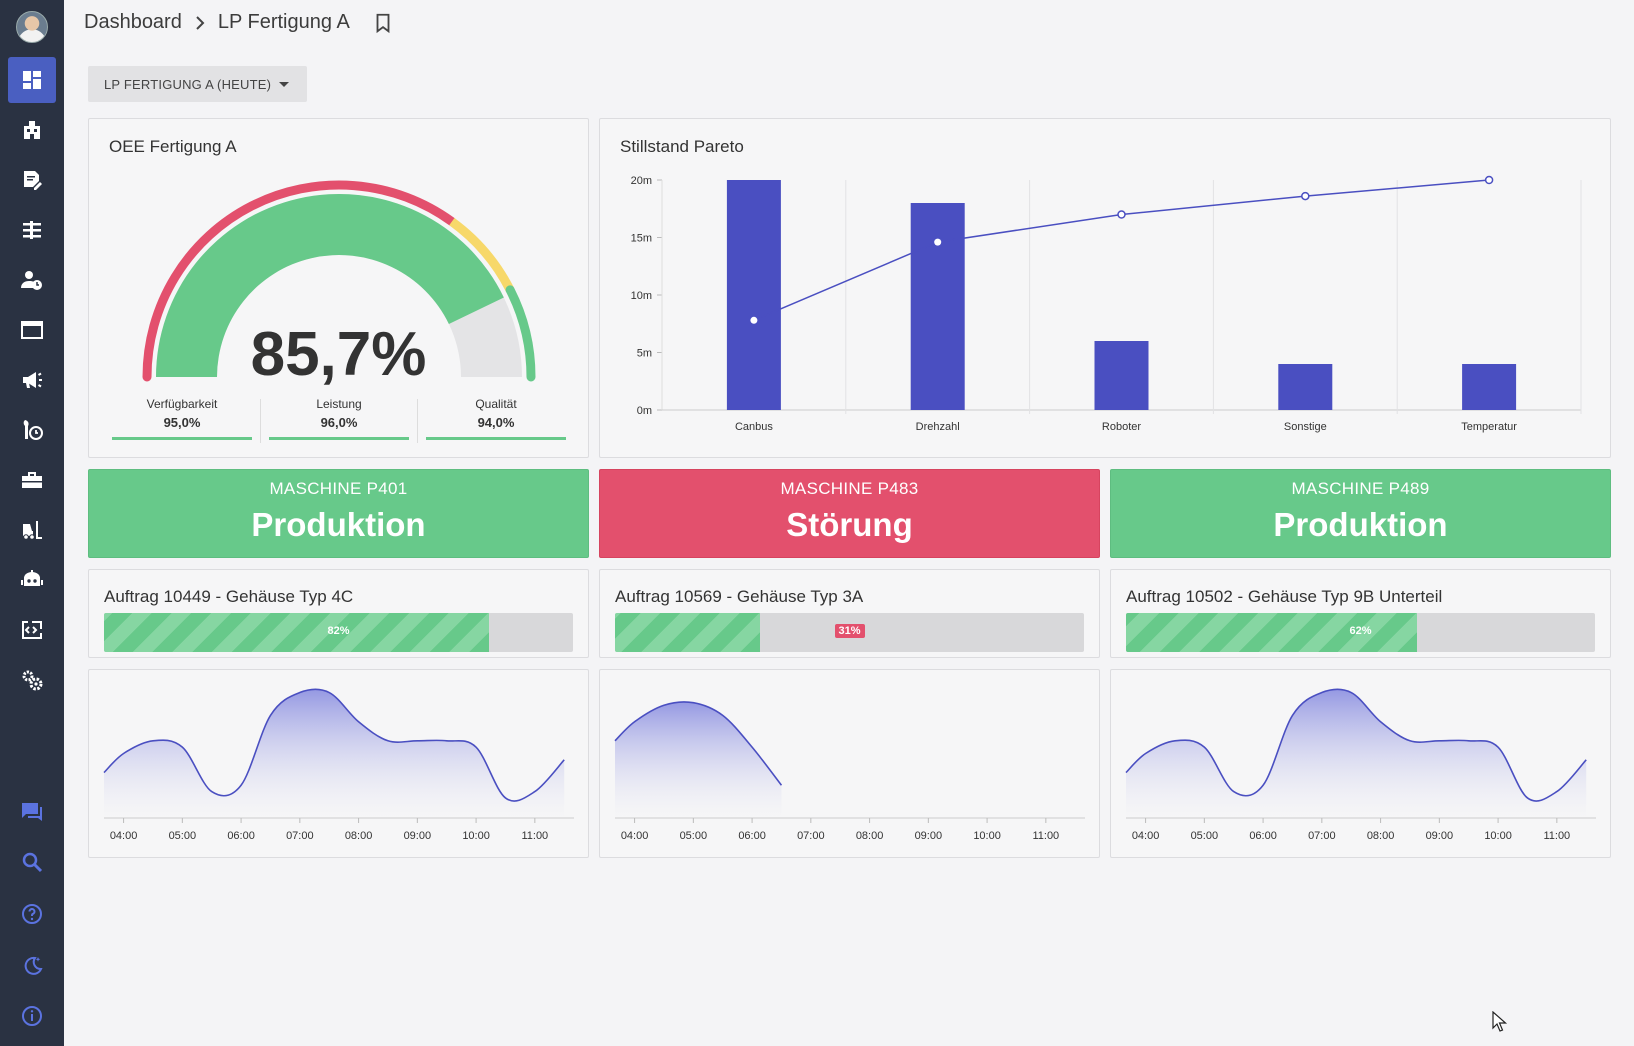  Describe the element at coordinates (182, 418) in the screenshot. I see `kpi-availability: Verfügbarkeit 95,0%` at that location.